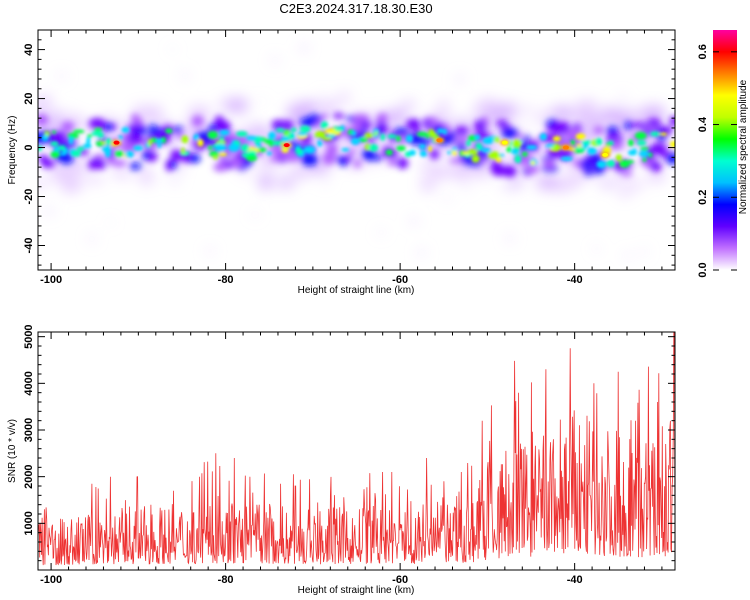  I want to click on x-tick-label: -40, so click(575, 580).